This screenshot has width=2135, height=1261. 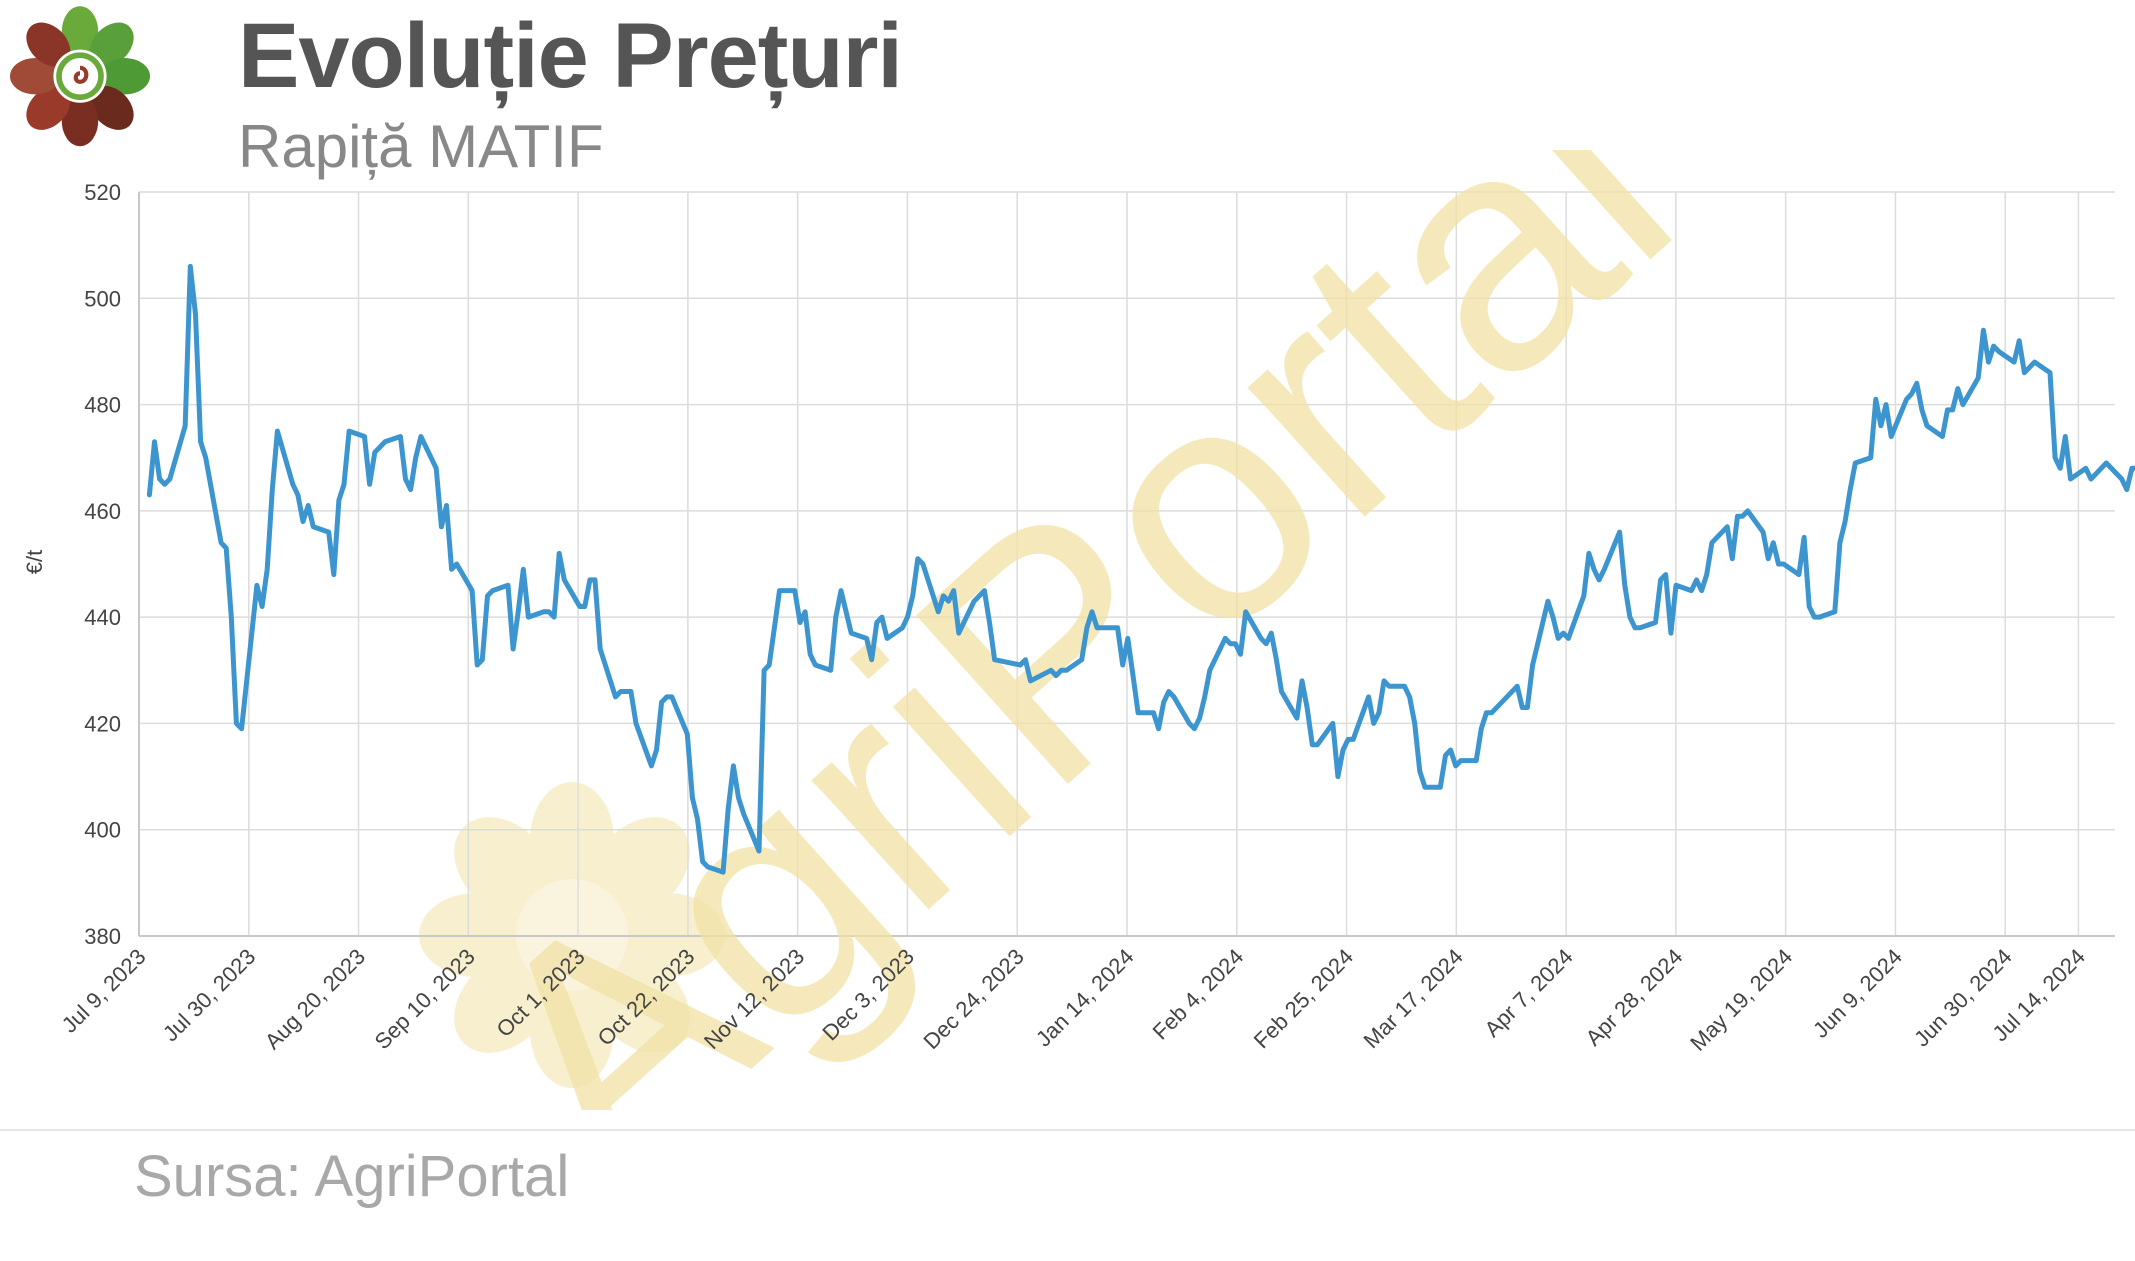 I want to click on x-tick-label: Feb 25, 2024, so click(x=1303, y=998).